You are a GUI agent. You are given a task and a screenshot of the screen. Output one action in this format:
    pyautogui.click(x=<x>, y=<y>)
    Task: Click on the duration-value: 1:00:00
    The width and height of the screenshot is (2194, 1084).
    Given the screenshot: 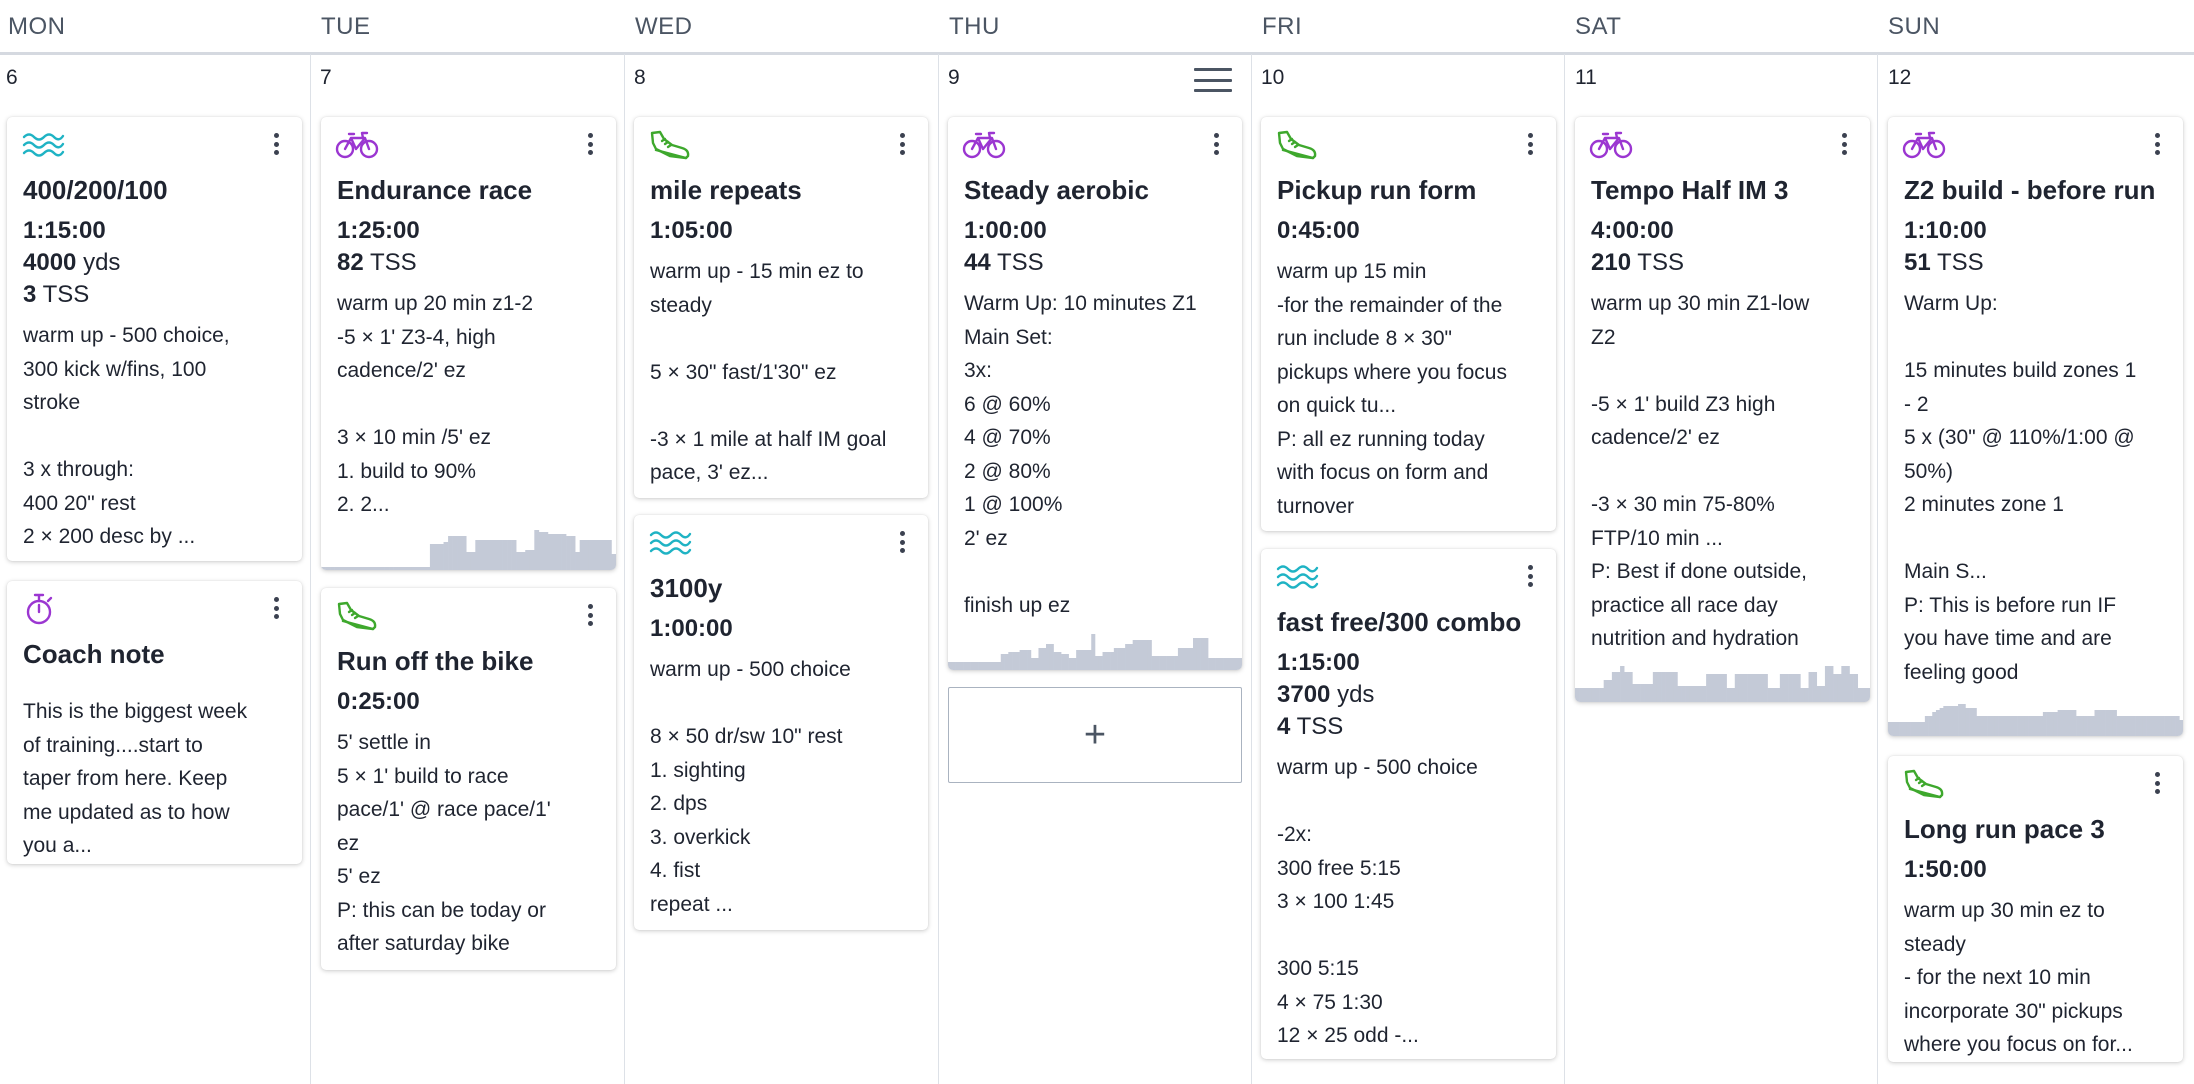 What is the action you would take?
    pyautogui.click(x=691, y=628)
    